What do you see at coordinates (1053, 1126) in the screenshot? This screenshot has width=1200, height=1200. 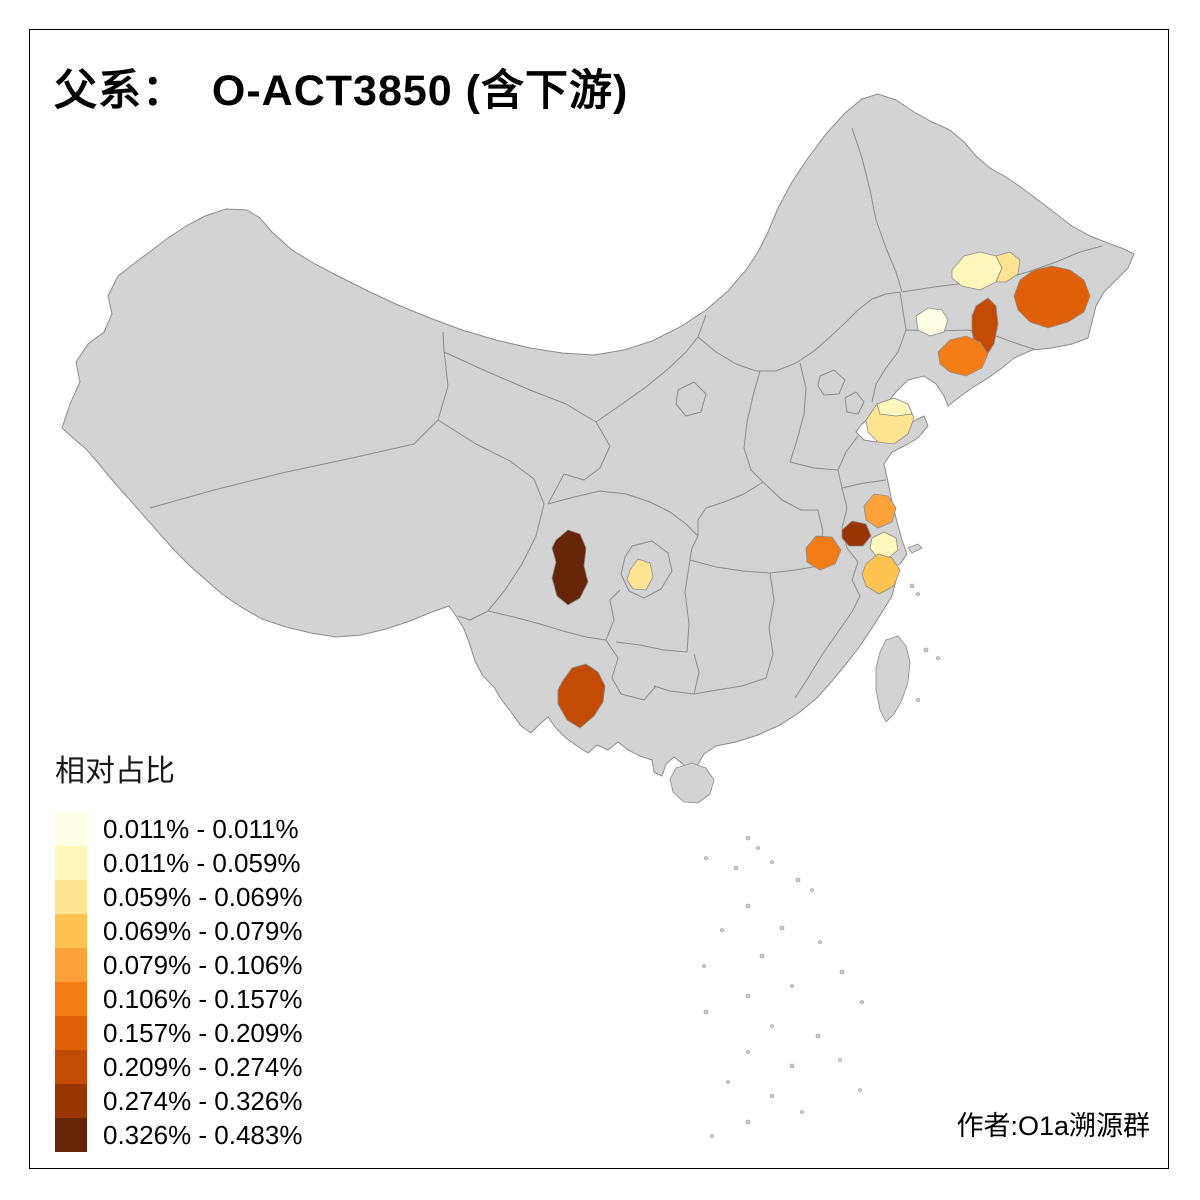 I see `author-credit: 作者:O1a溯源群` at bounding box center [1053, 1126].